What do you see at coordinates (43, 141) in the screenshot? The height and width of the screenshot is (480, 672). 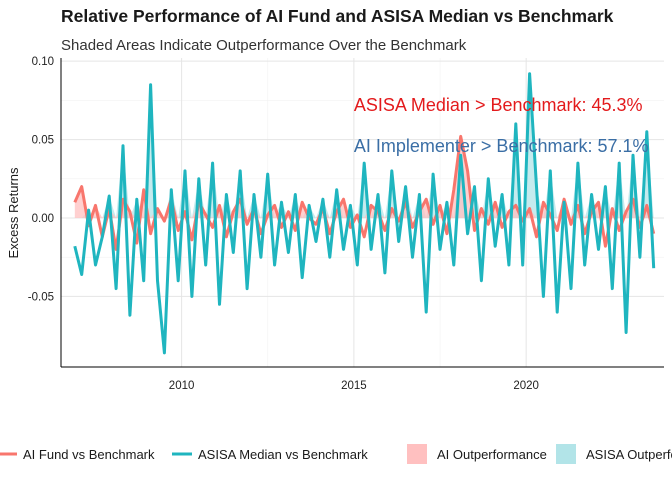 I see `y-tick-label: 0.05` at bounding box center [43, 141].